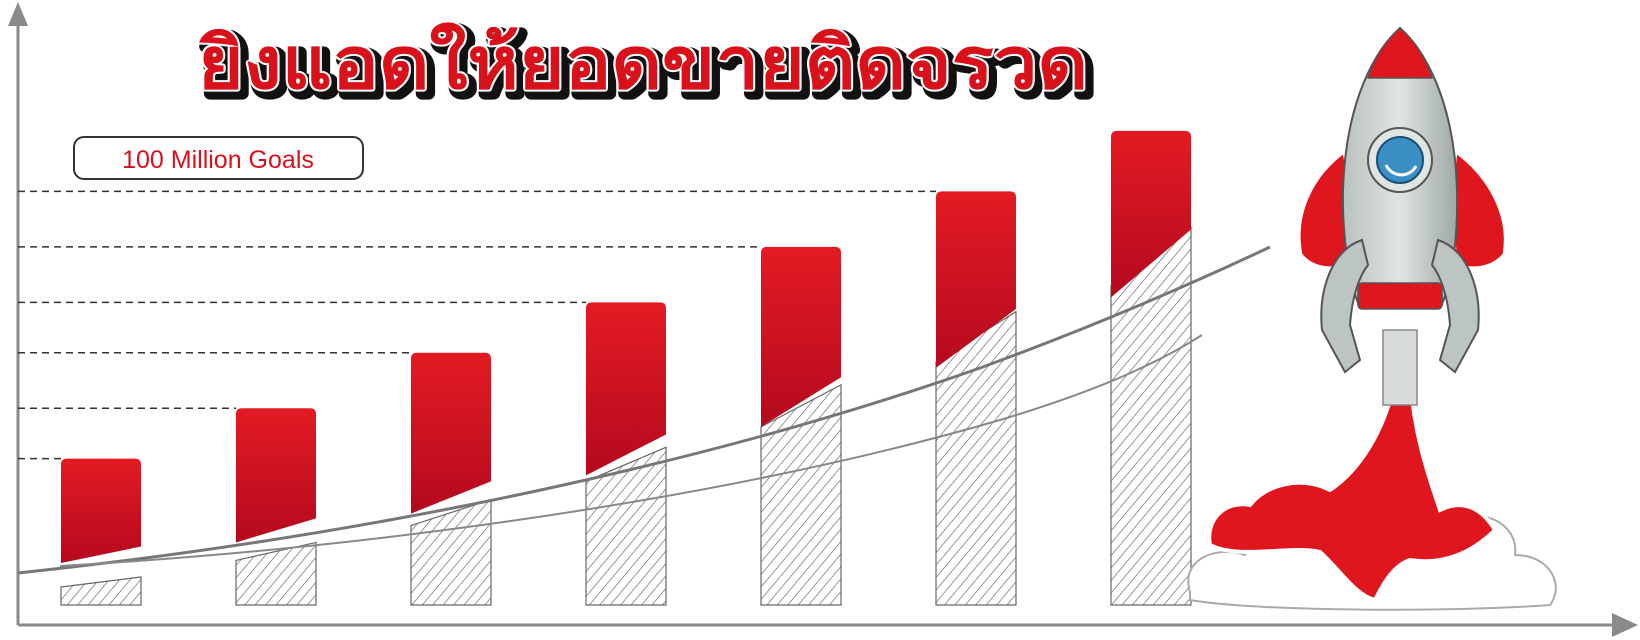 This screenshot has width=1640, height=640. What do you see at coordinates (1625, 625) in the screenshot?
I see `x-axis-arrow-icon` at bounding box center [1625, 625].